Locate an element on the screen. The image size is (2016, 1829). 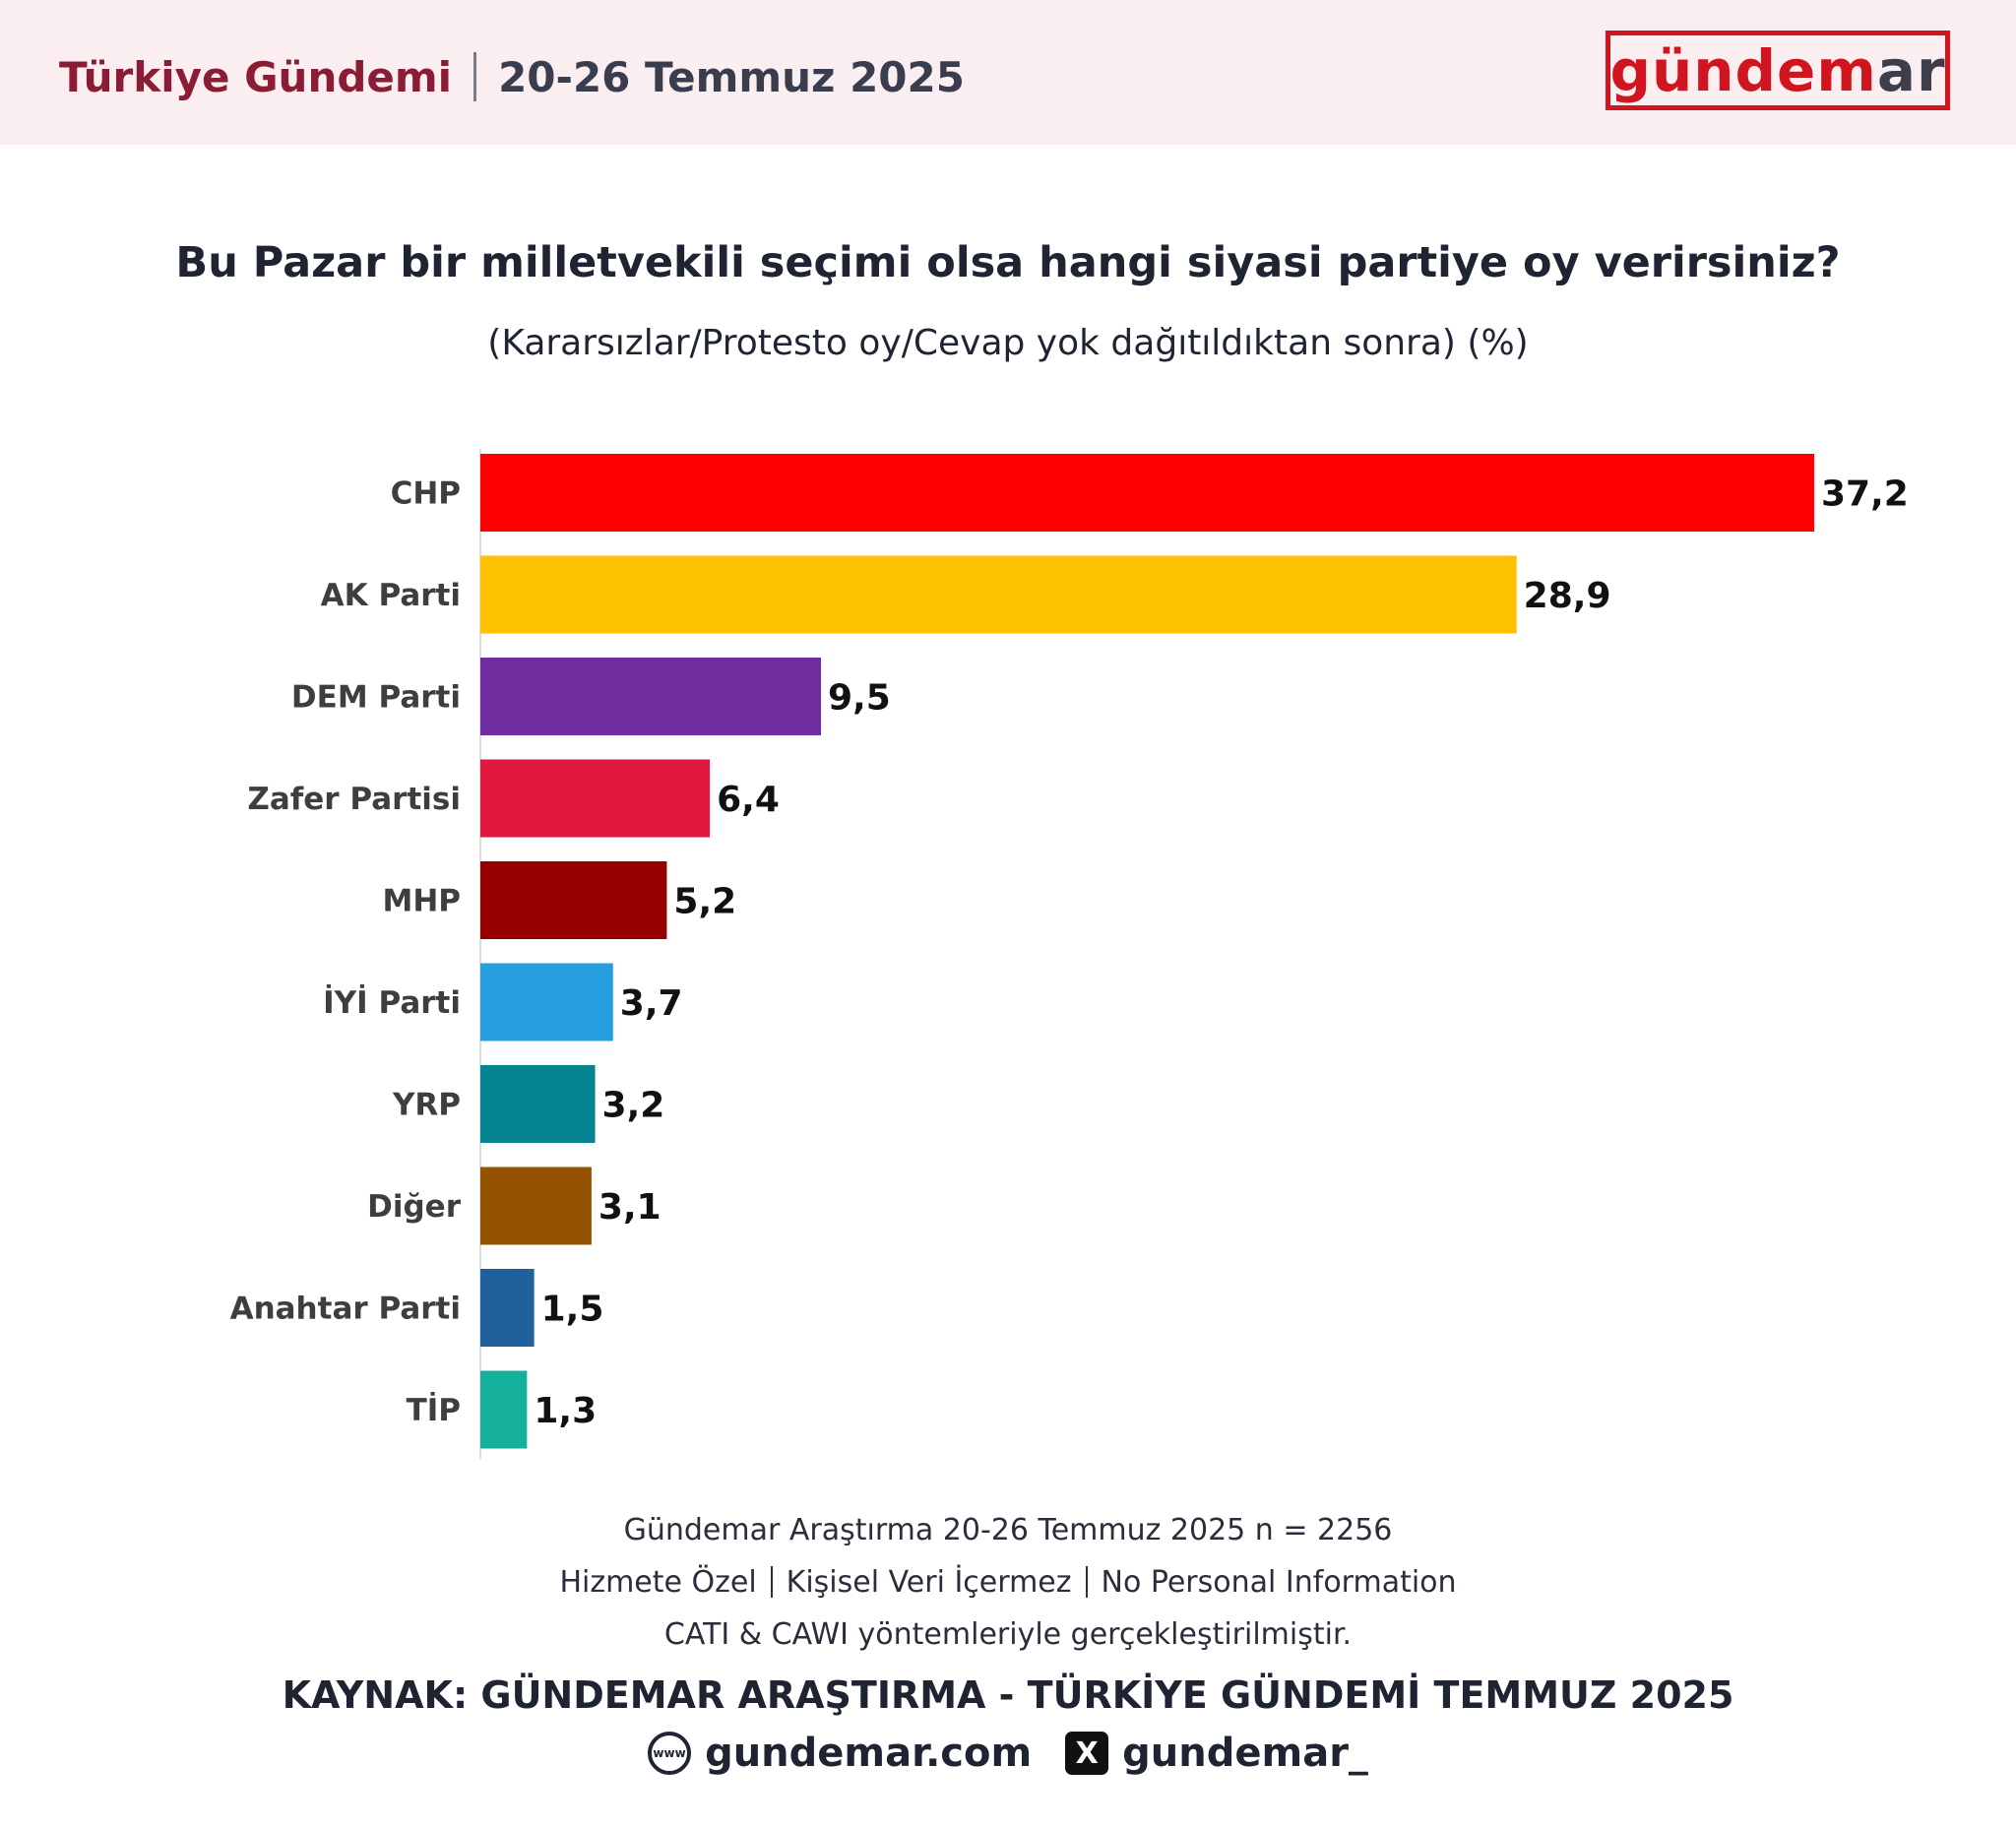
value-label-chp: 37,2 is located at coordinates (1865, 494).